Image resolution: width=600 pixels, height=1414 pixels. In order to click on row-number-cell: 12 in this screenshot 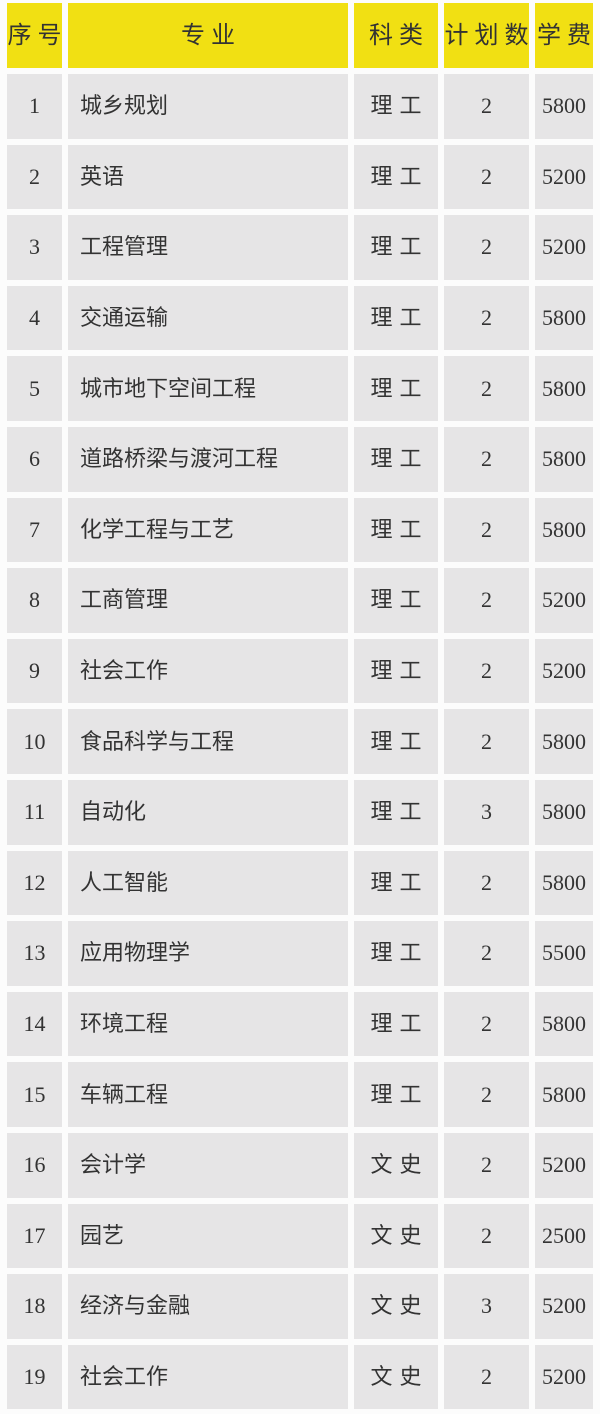, I will do `click(34, 883)`.